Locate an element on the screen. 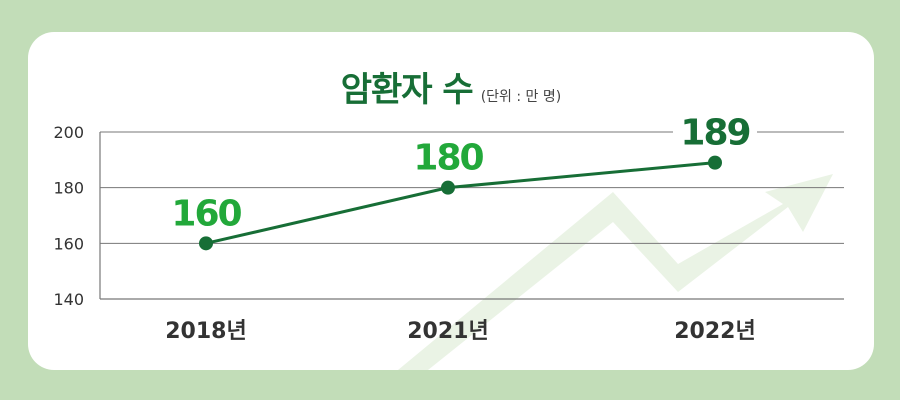 Image resolution: width=900 pixels, height=400 pixels. y-tick-label: 160 is located at coordinates (68, 243).